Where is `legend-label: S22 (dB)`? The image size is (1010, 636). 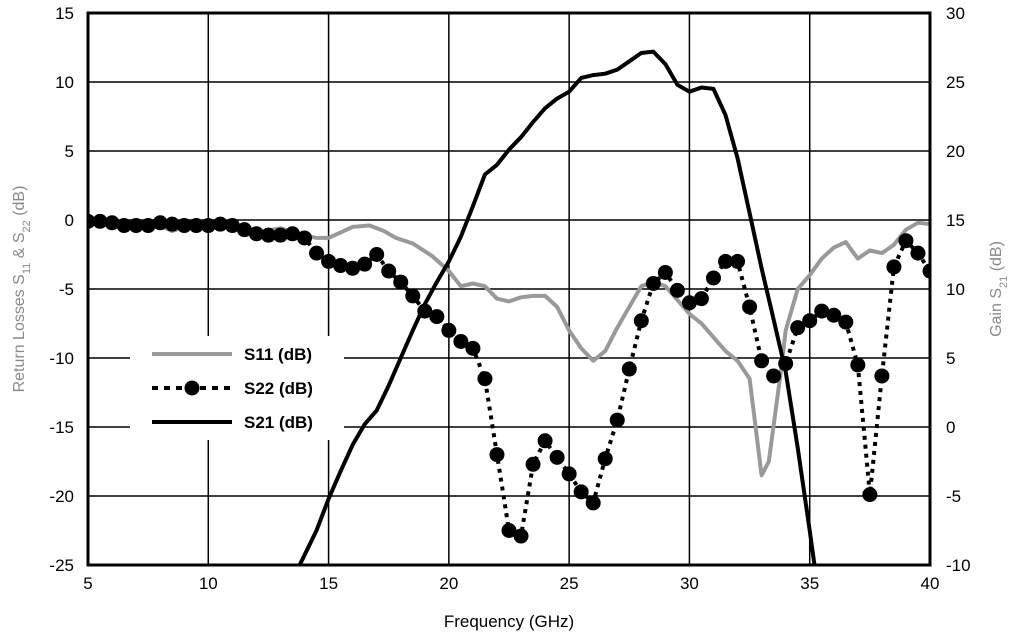 legend-label: S22 (dB) is located at coordinates (278, 388).